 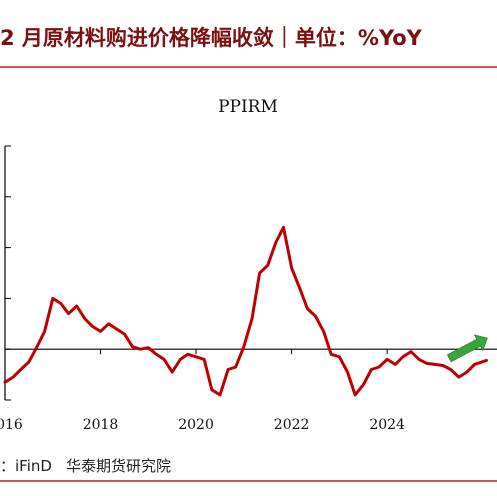 I want to click on x-tick-label-2022: 2022, so click(x=292, y=425).